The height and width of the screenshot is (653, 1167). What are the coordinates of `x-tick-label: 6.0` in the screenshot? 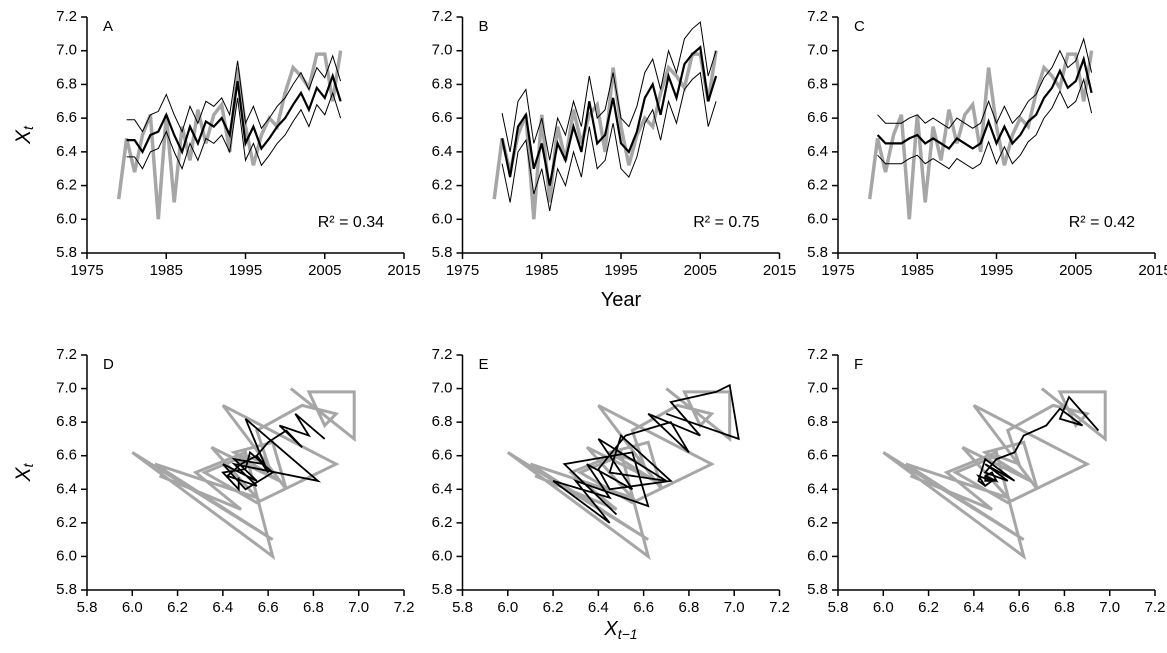 It's located at (507, 607).